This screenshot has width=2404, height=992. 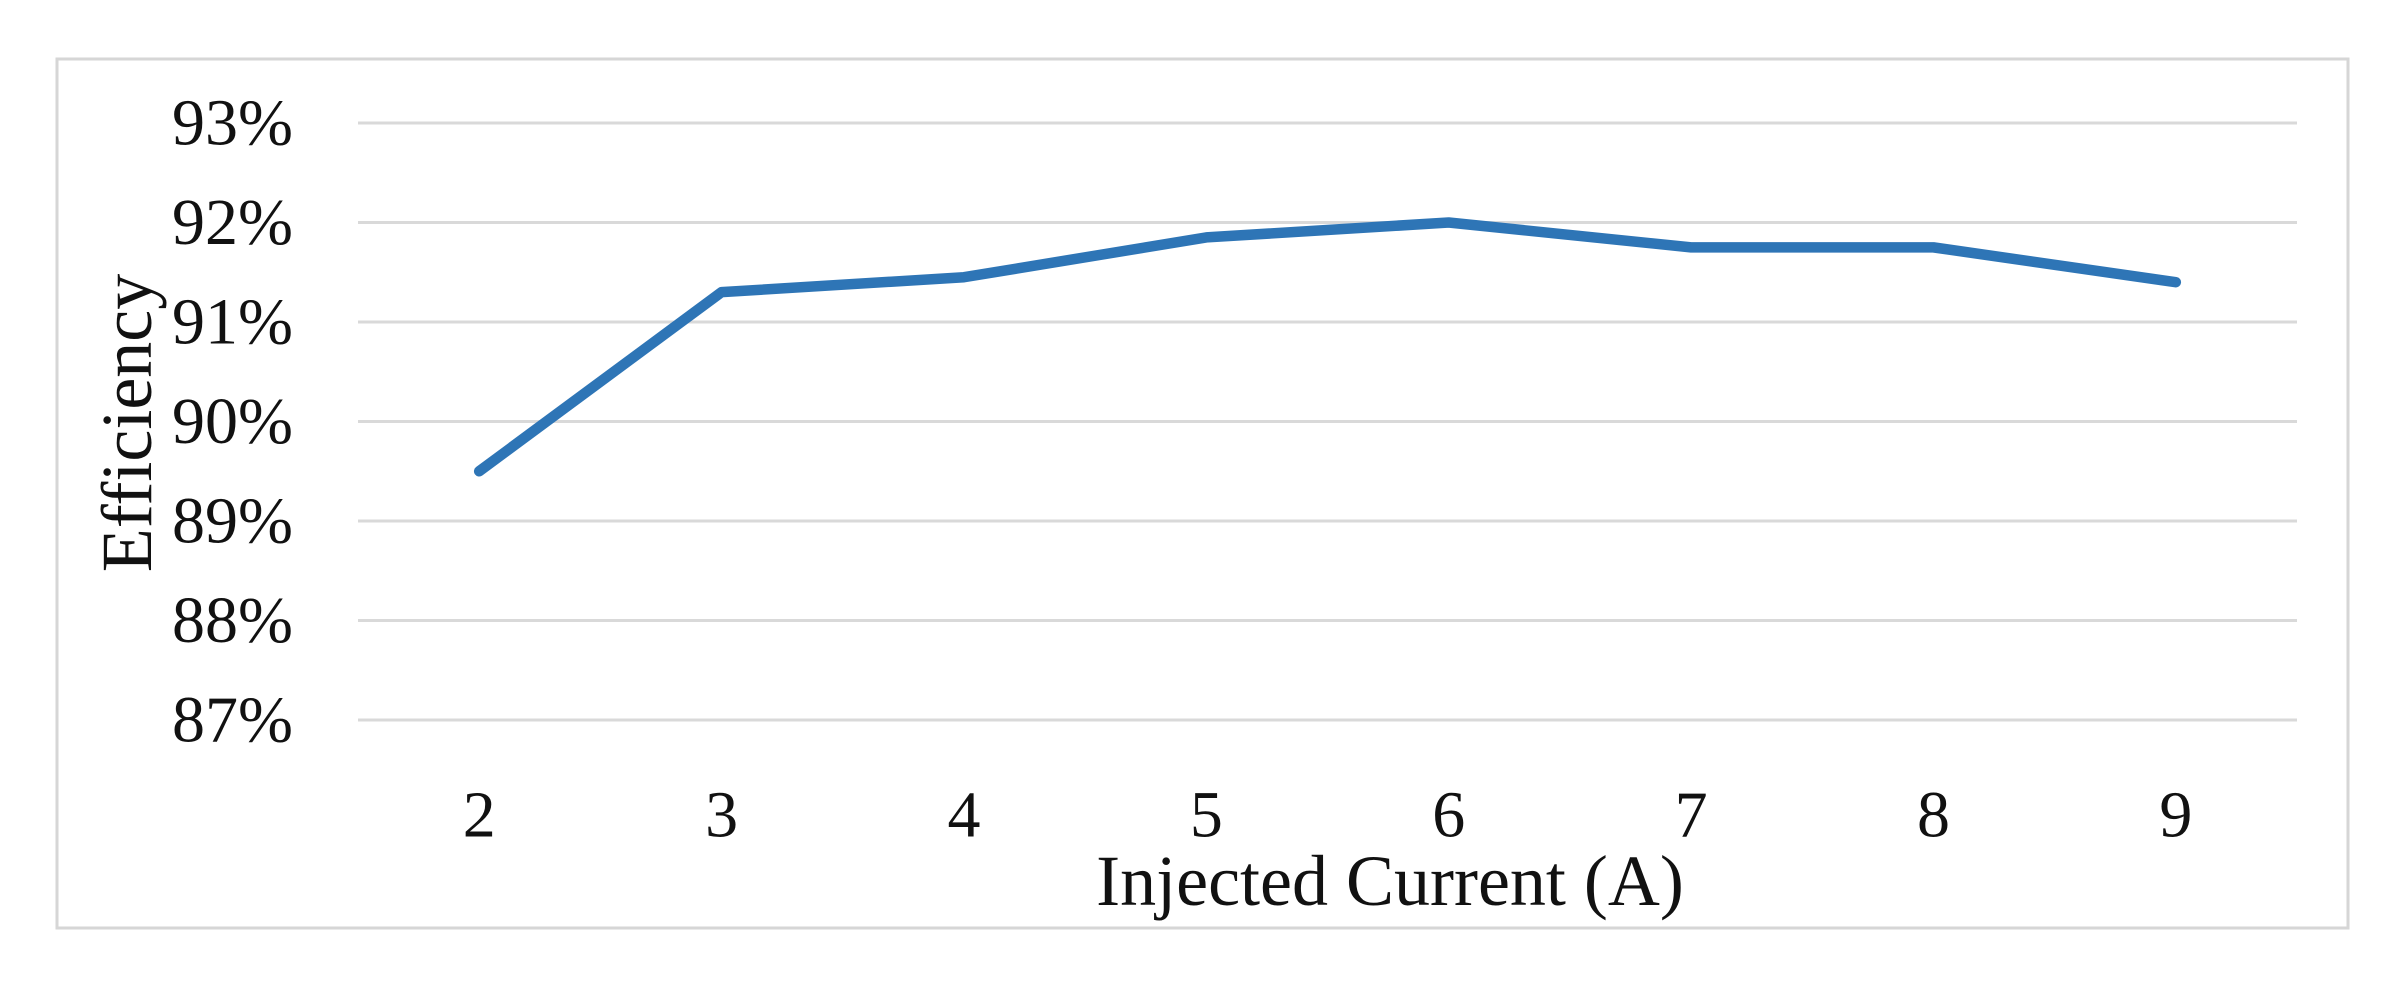 What do you see at coordinates (232, 123) in the screenshot?
I see `y-tick-label: 93%` at bounding box center [232, 123].